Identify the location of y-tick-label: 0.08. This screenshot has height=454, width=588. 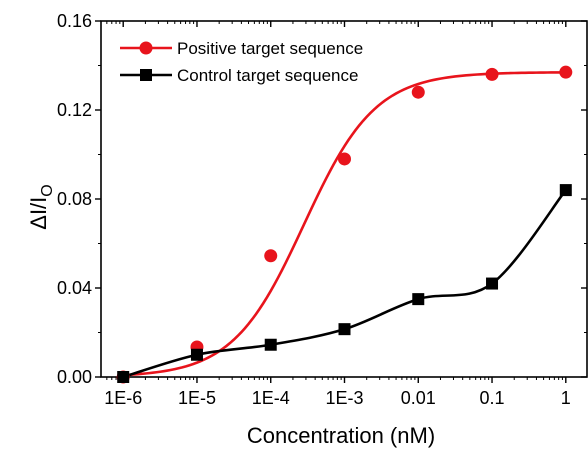
(74, 199).